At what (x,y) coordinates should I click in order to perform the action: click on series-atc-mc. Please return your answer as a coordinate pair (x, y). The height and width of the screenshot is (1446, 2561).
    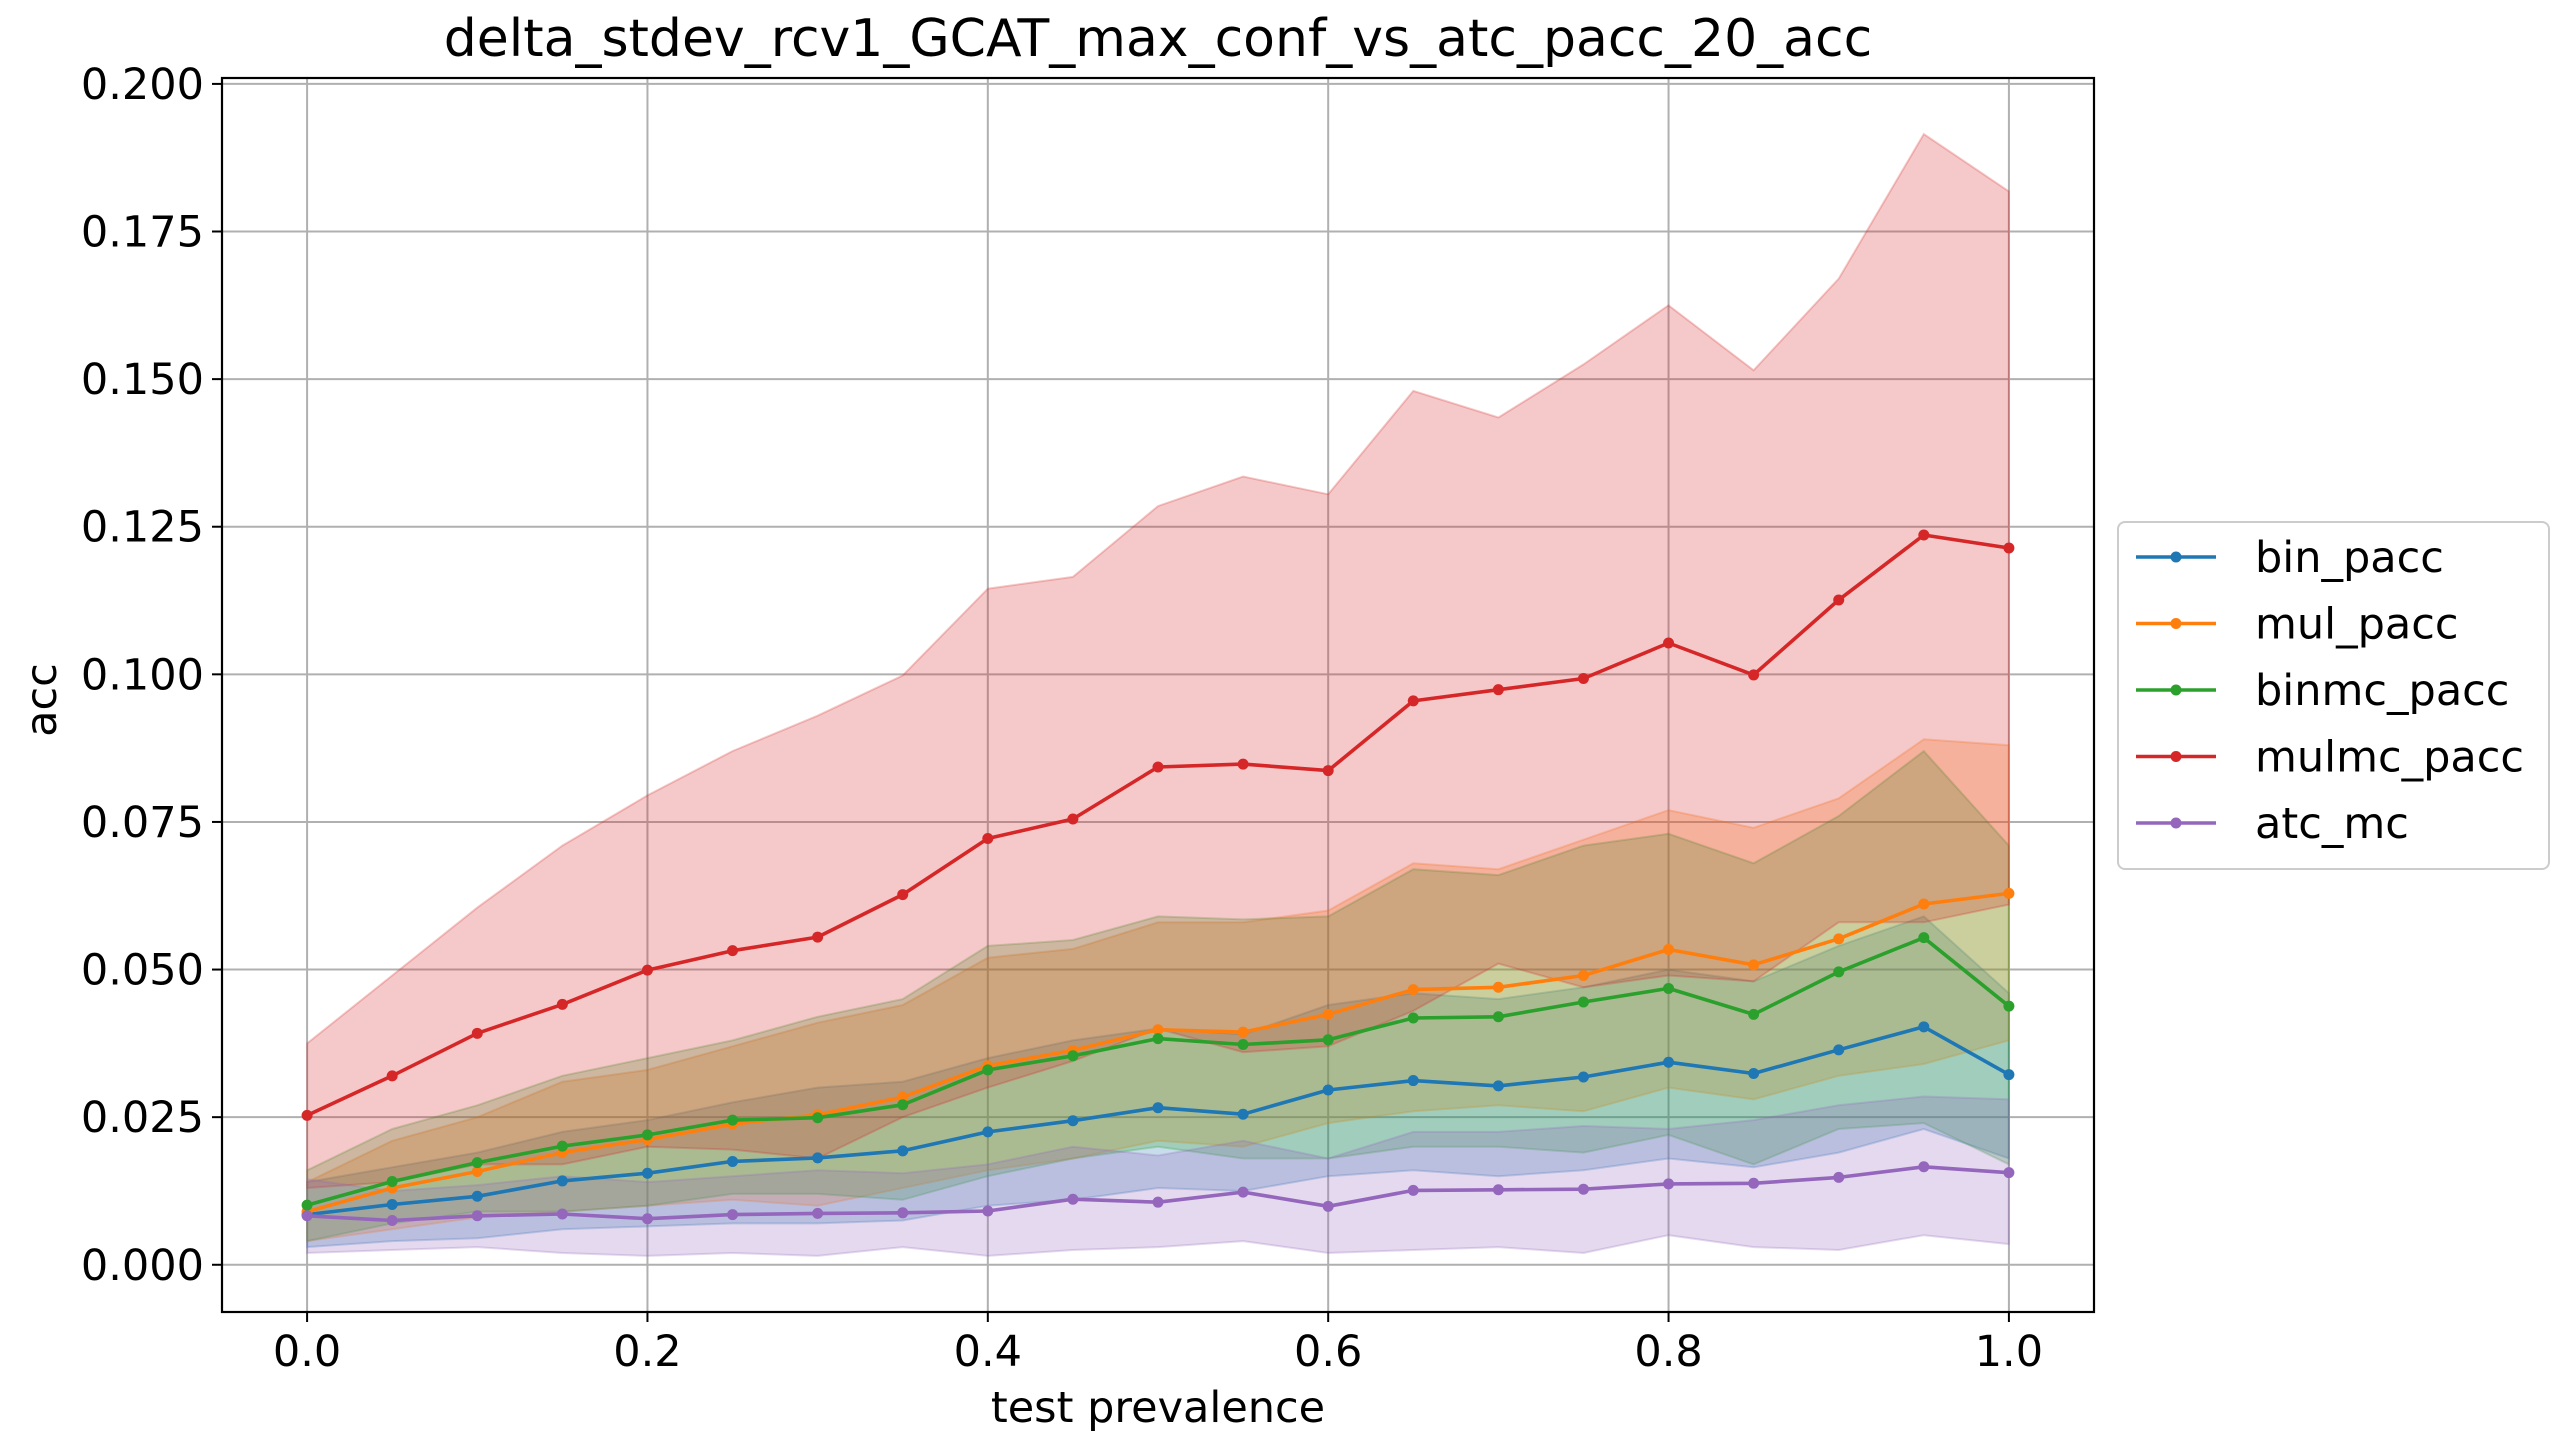
    Looking at the image, I should click on (1158, 1193).